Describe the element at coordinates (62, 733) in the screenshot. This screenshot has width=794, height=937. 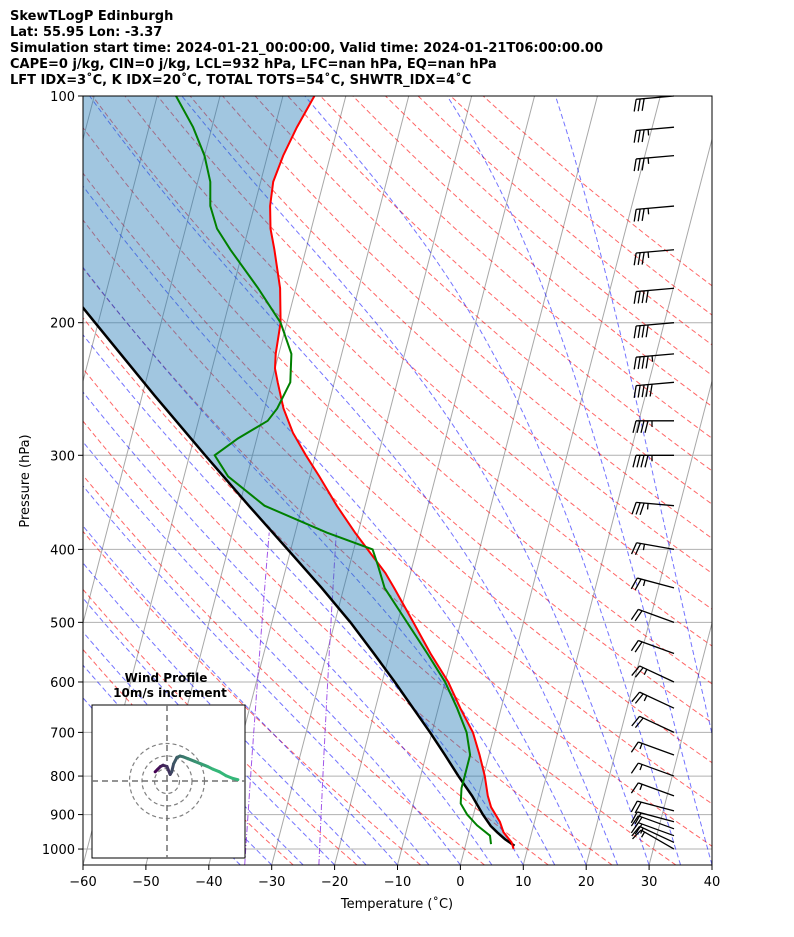
I see `y-tick-label: 700` at that location.